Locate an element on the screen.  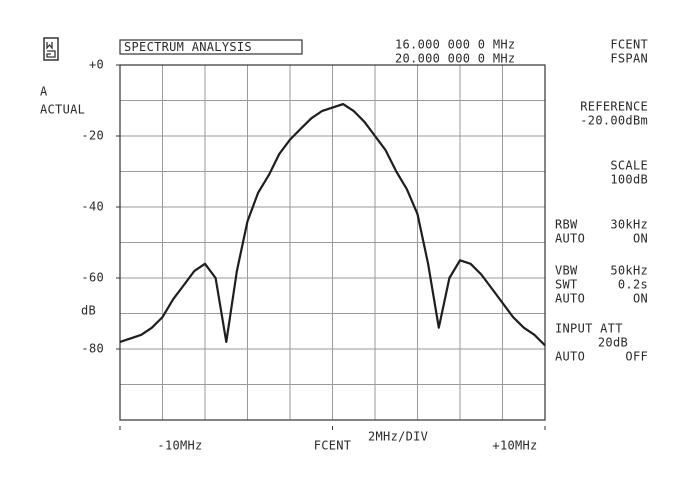
chart-title: SPECTRUM ANALYSIS is located at coordinates (188, 47).